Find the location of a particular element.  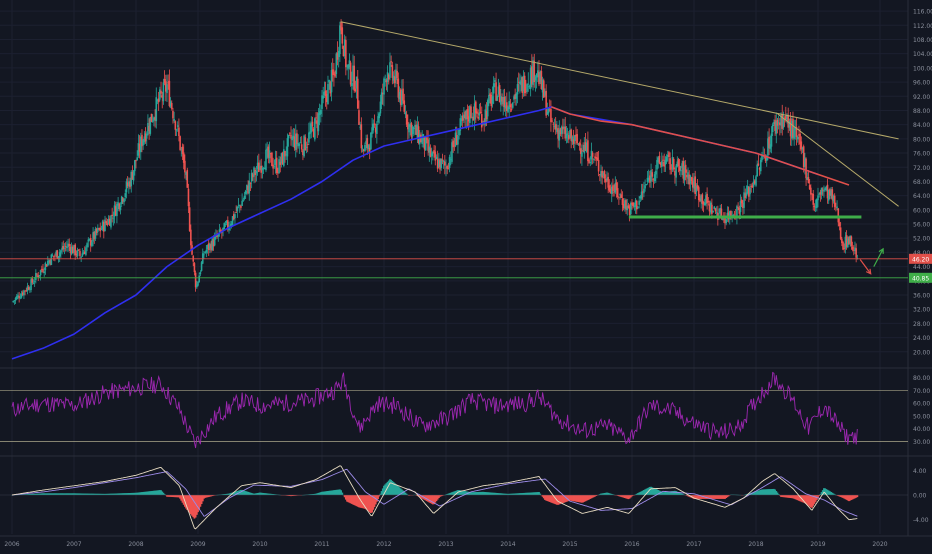

x-tick-label: 2015 is located at coordinates (569, 544).